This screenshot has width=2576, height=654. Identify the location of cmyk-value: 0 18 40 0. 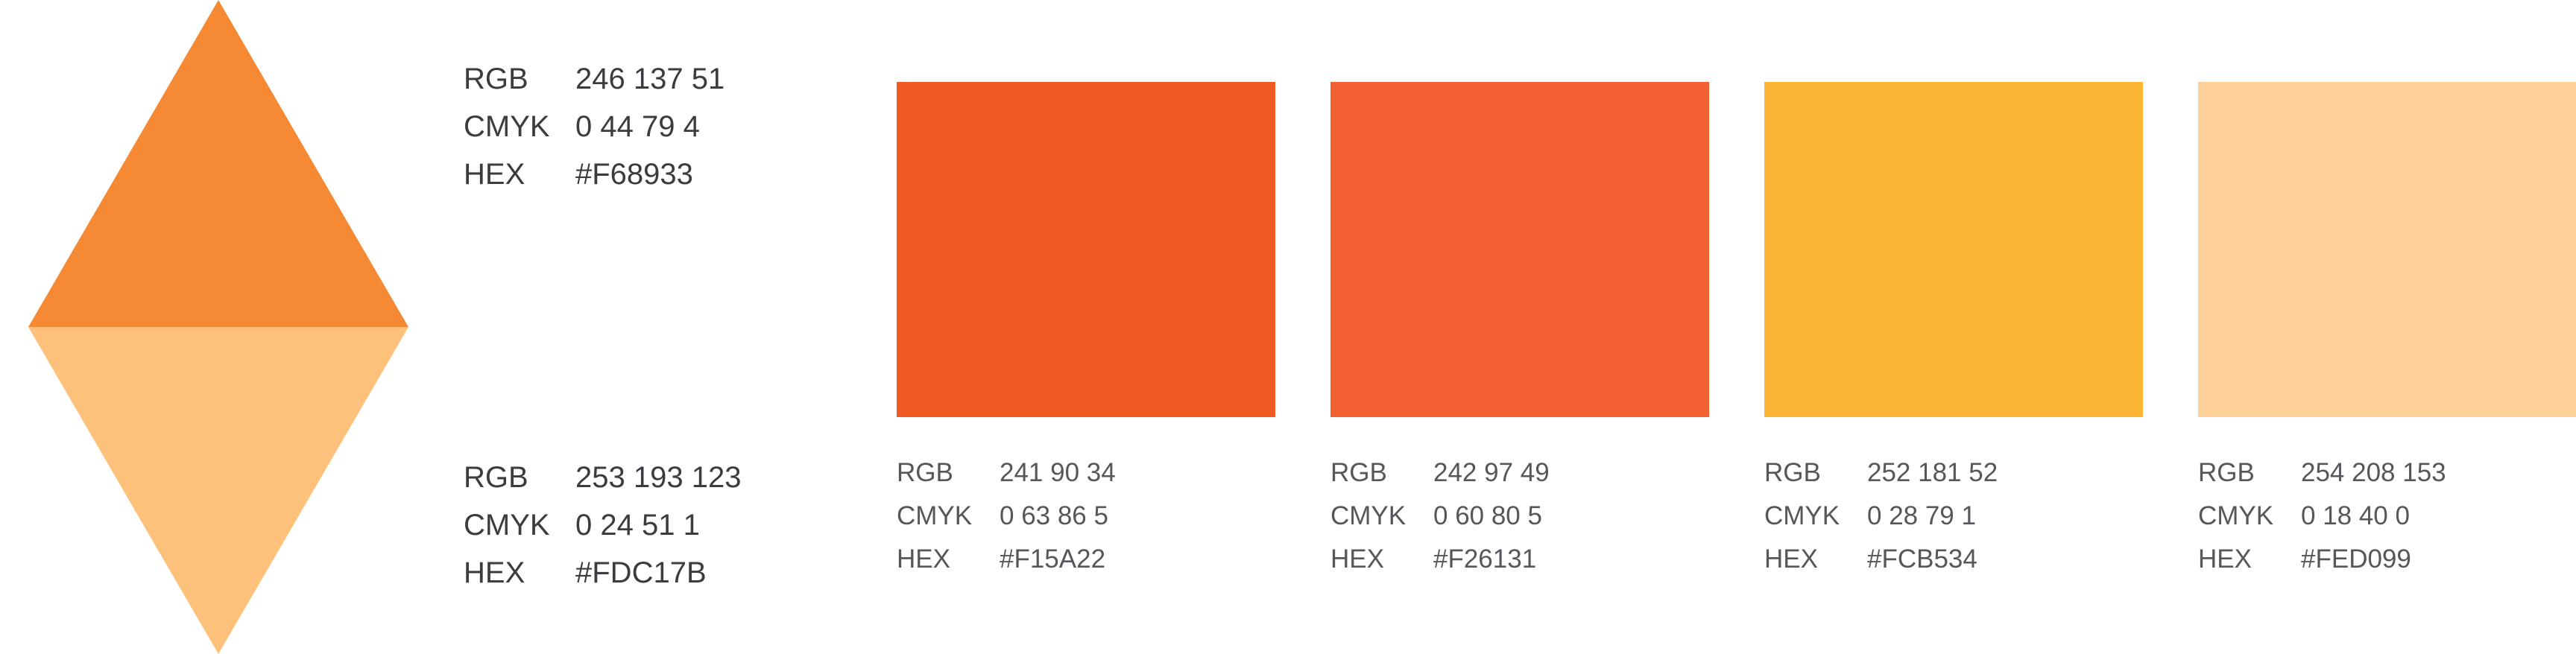
(2355, 515).